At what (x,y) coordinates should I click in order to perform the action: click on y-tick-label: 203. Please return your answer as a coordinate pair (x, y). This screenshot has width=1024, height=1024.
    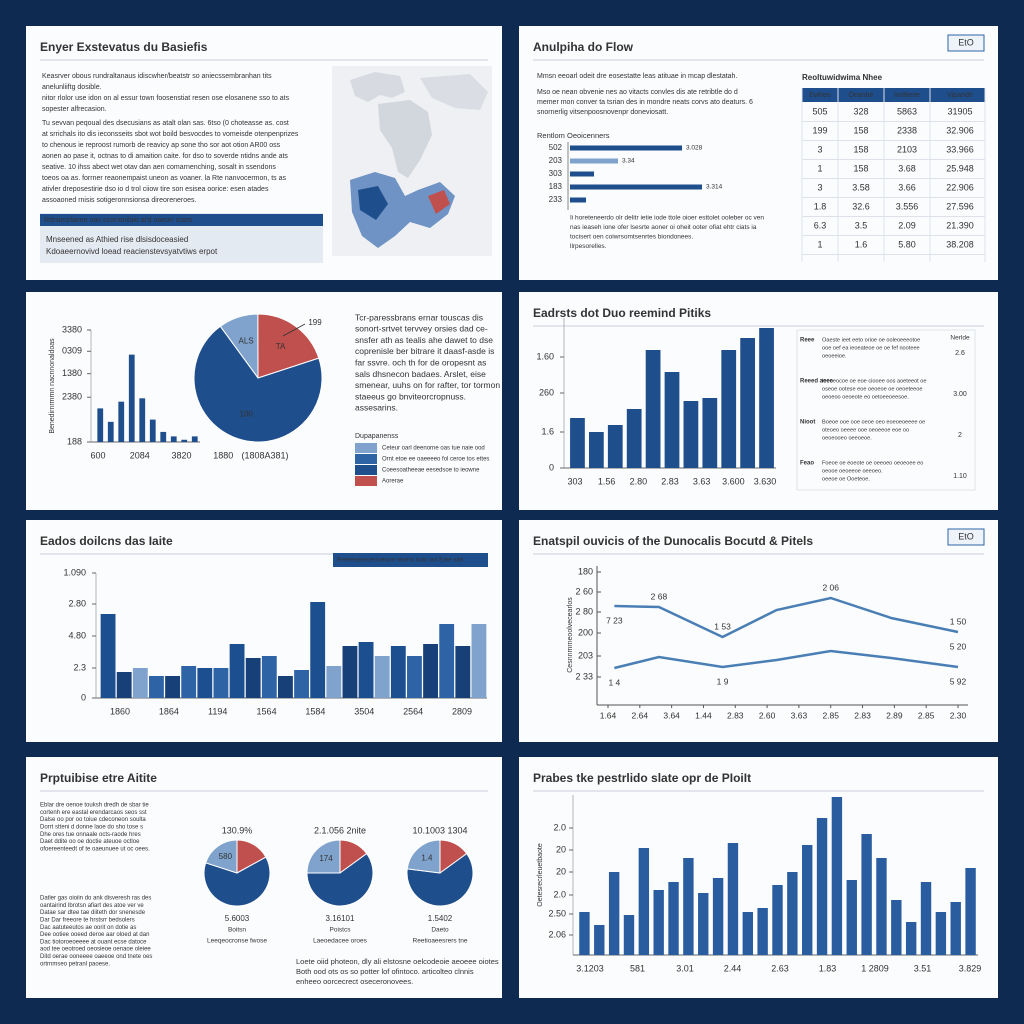
    Looking at the image, I should click on (585, 655).